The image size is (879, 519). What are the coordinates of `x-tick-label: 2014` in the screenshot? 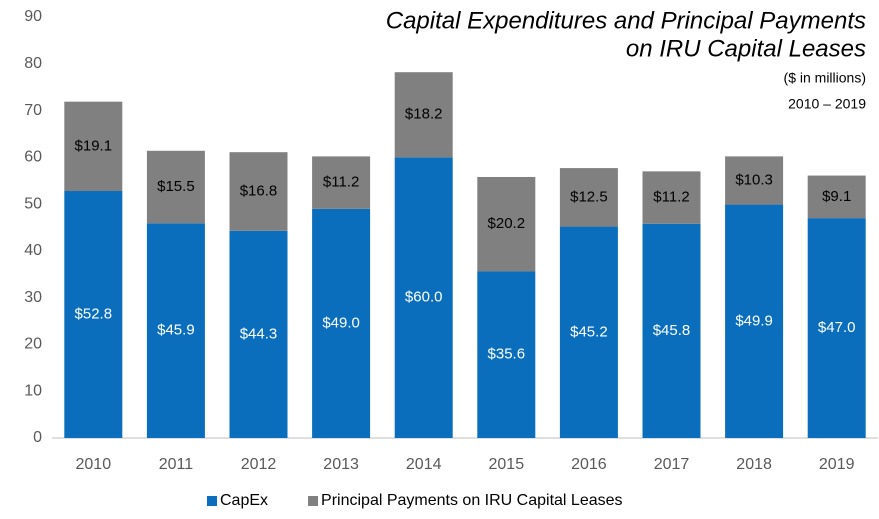 It's located at (424, 464).